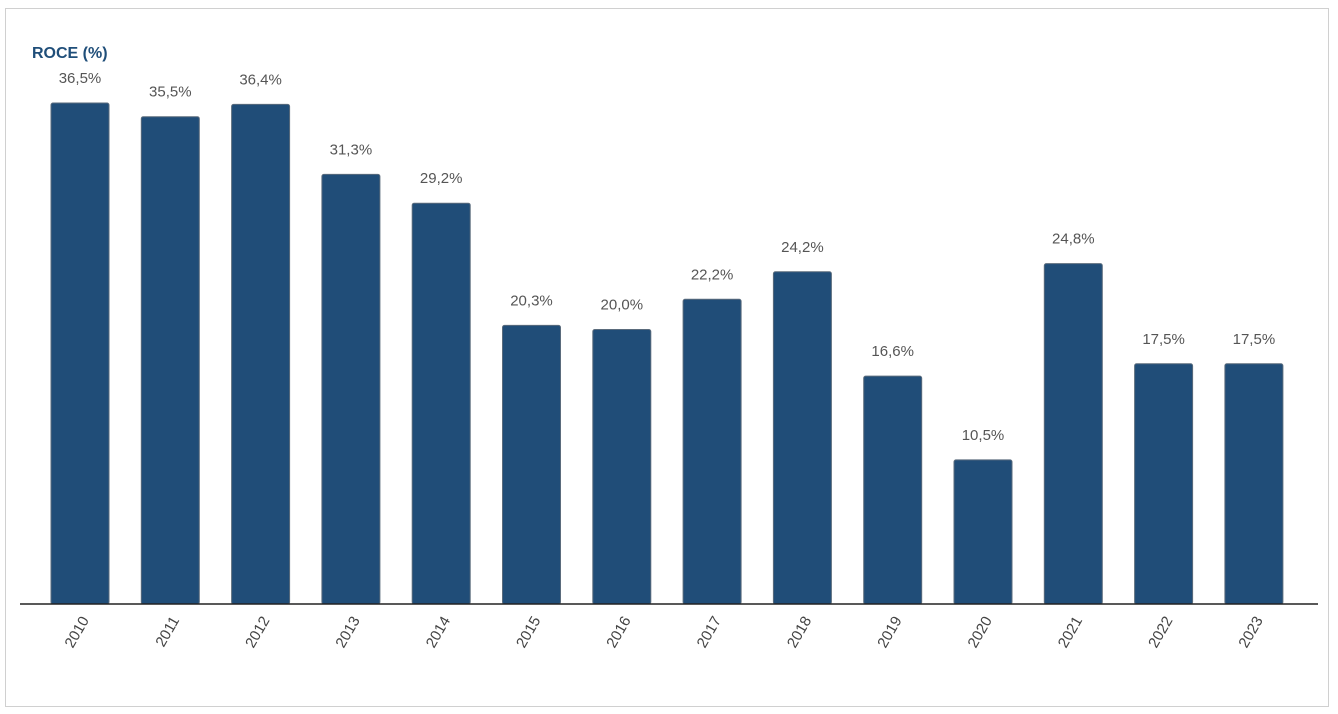 The width and height of the screenshot is (1338, 714). I want to click on bar-2013, so click(351, 389).